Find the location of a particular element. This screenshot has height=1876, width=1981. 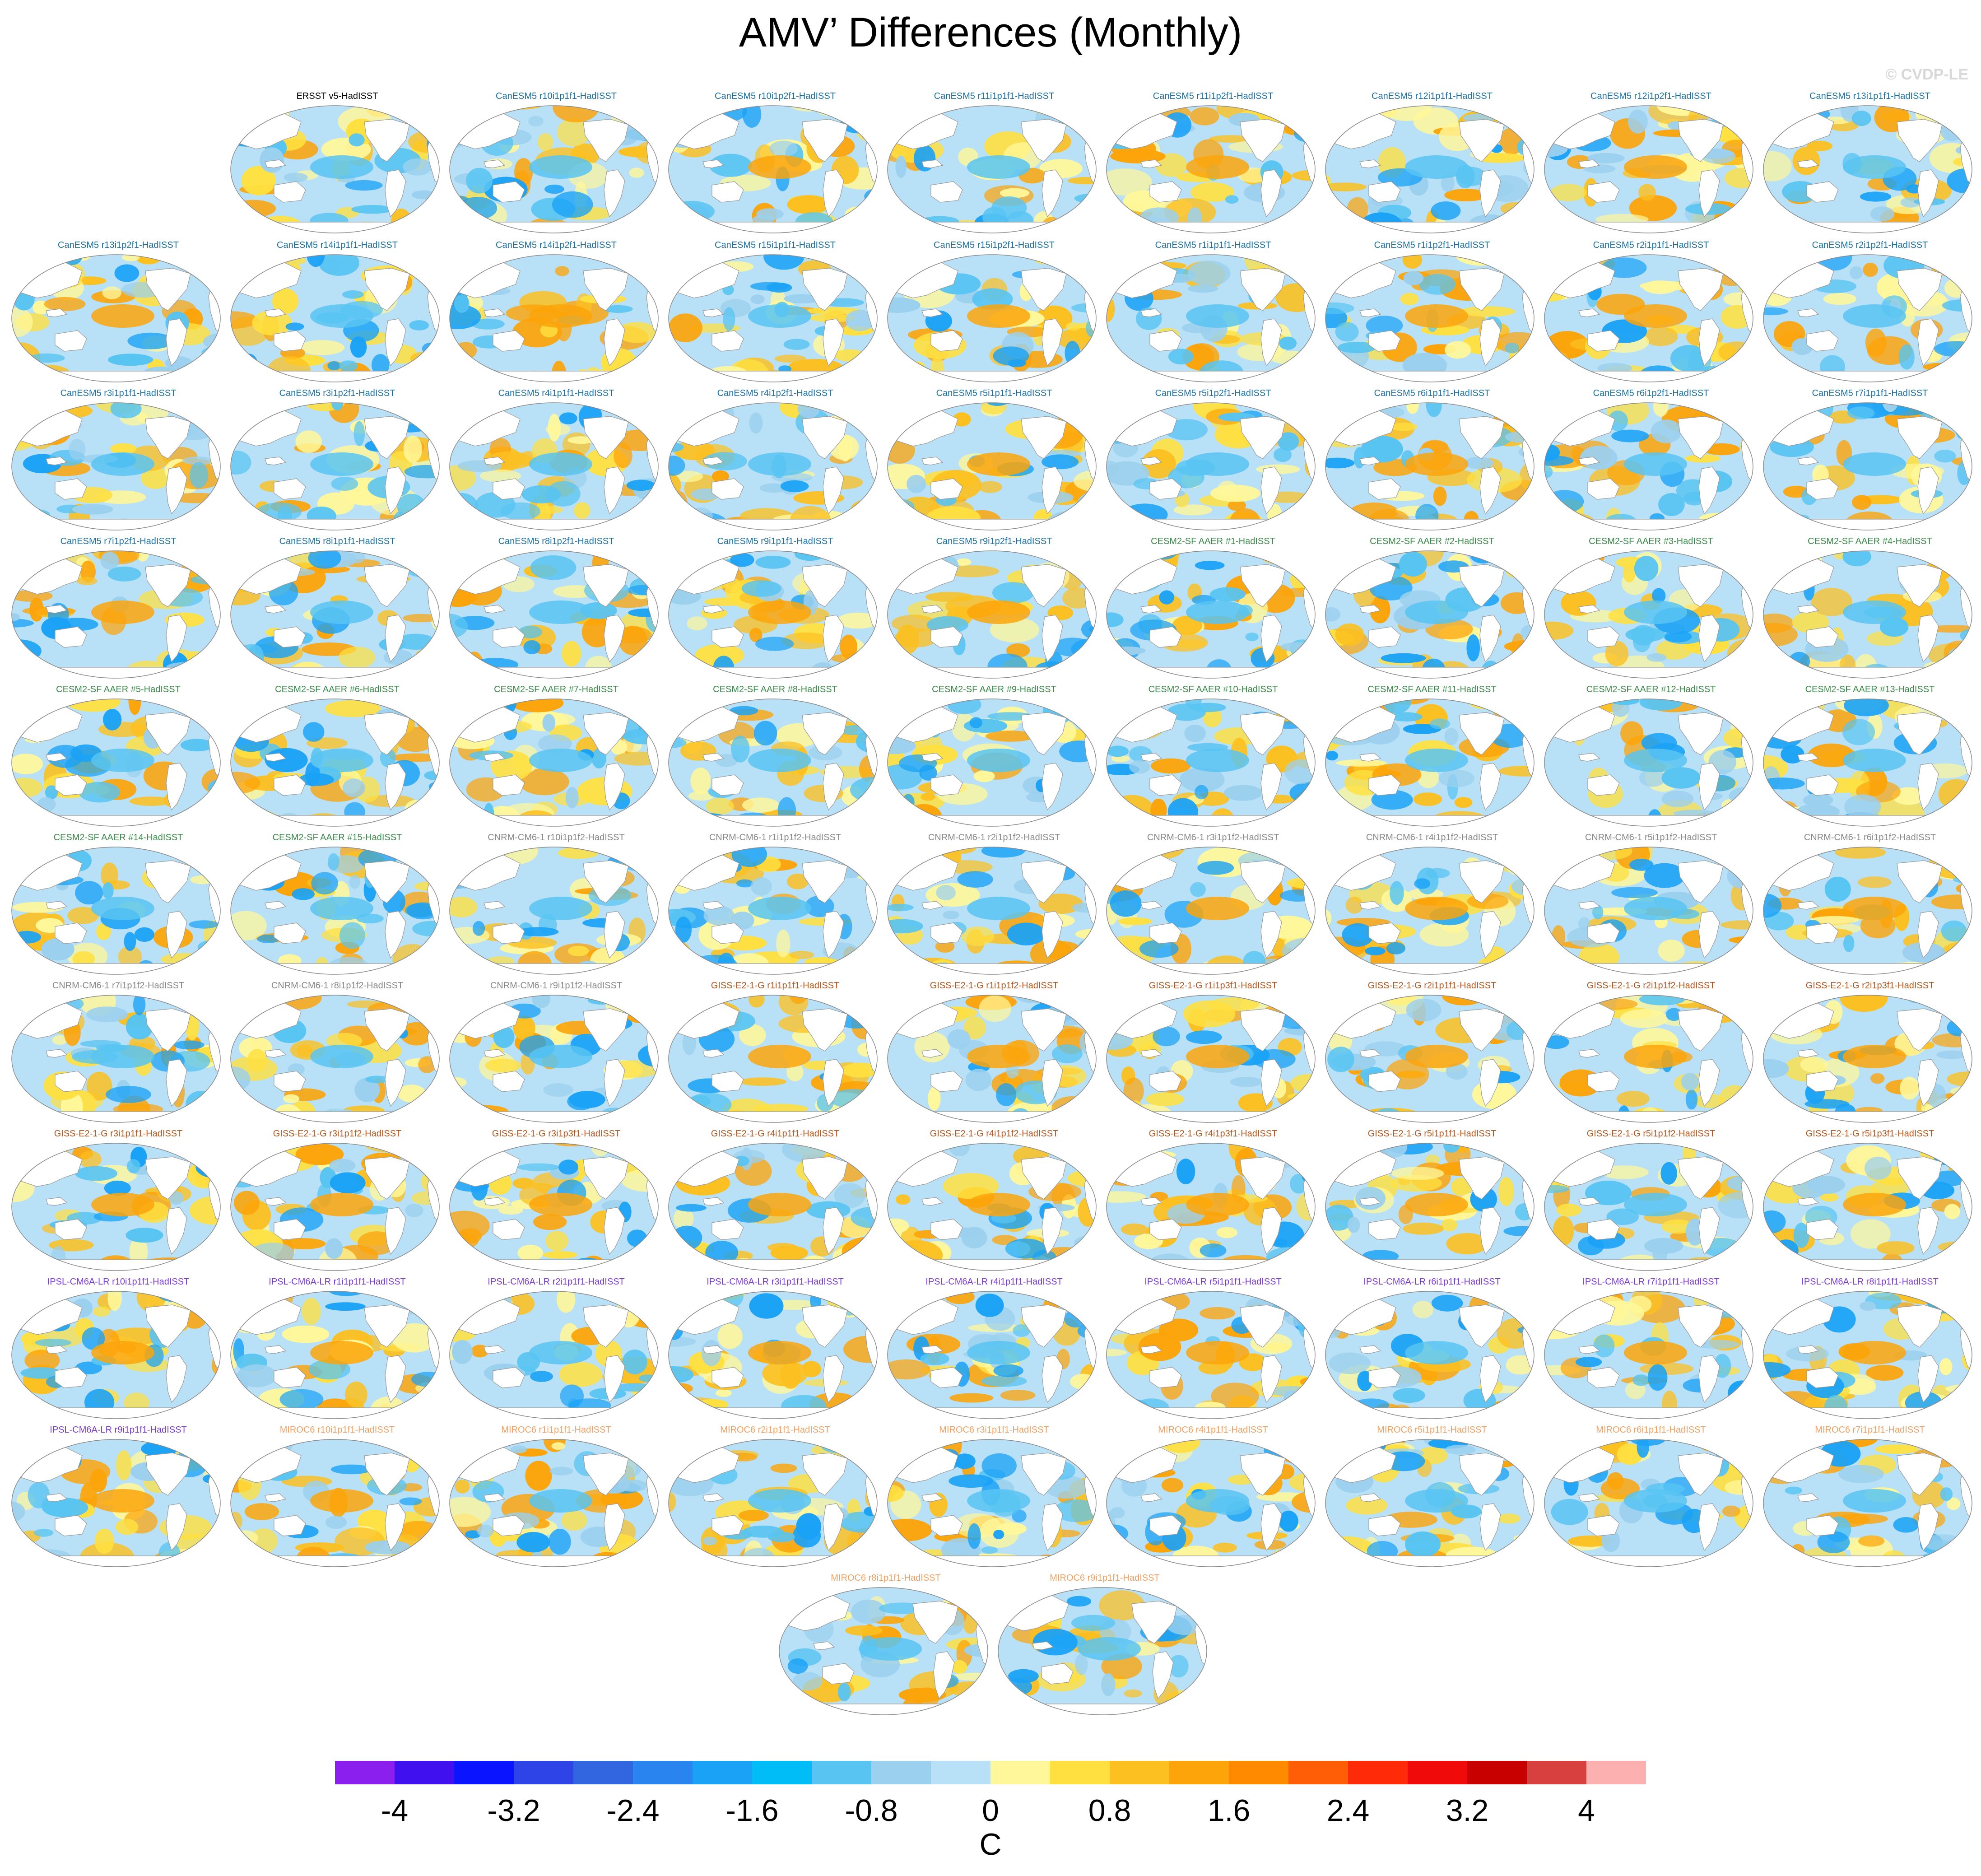

map-panel: CNRM-CM6-1 r2i1p1f2-HadISST is located at coordinates (994, 906).